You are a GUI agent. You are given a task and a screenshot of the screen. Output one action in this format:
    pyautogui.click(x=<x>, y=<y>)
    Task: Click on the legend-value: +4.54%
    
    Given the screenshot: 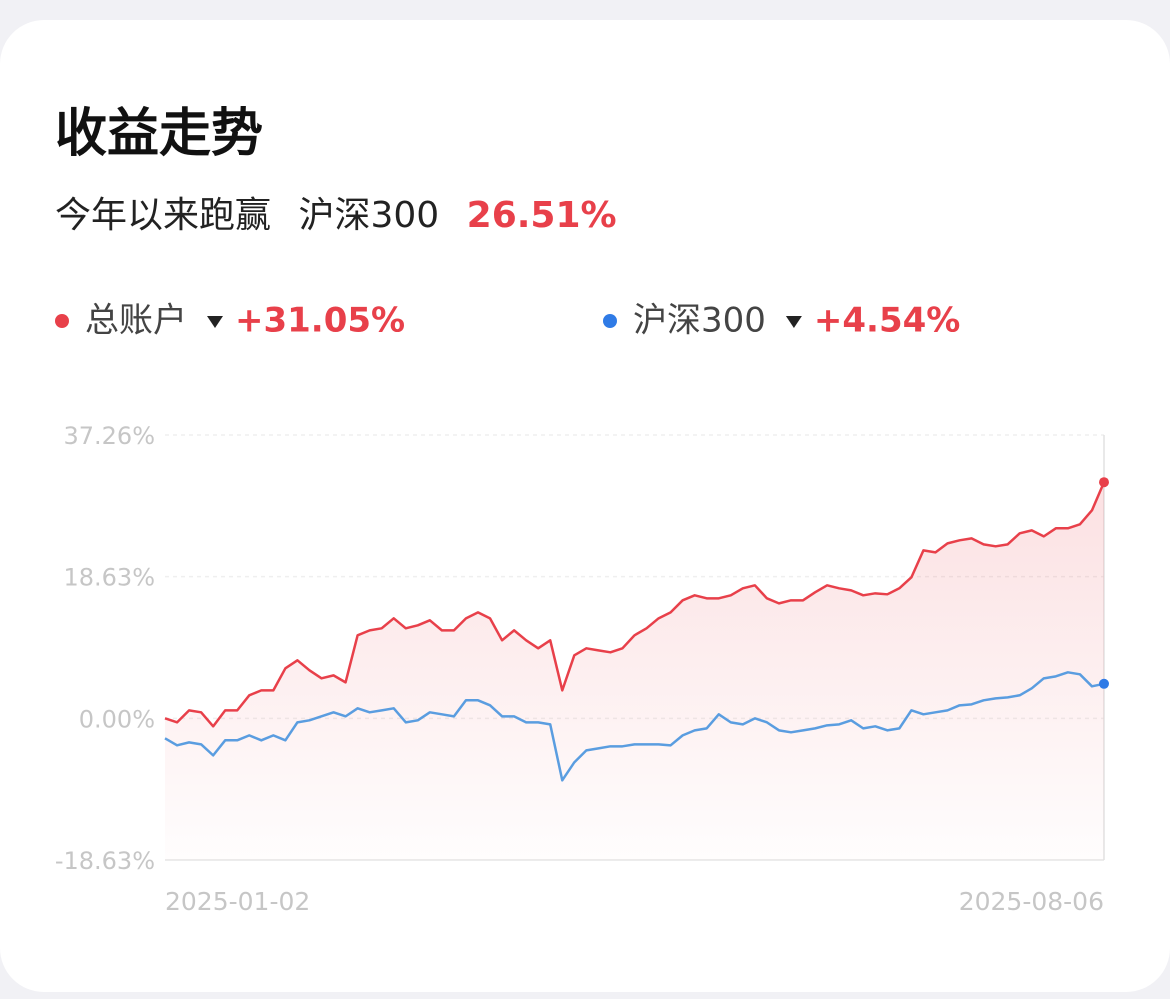 What is the action you would take?
    pyautogui.click(x=887, y=321)
    